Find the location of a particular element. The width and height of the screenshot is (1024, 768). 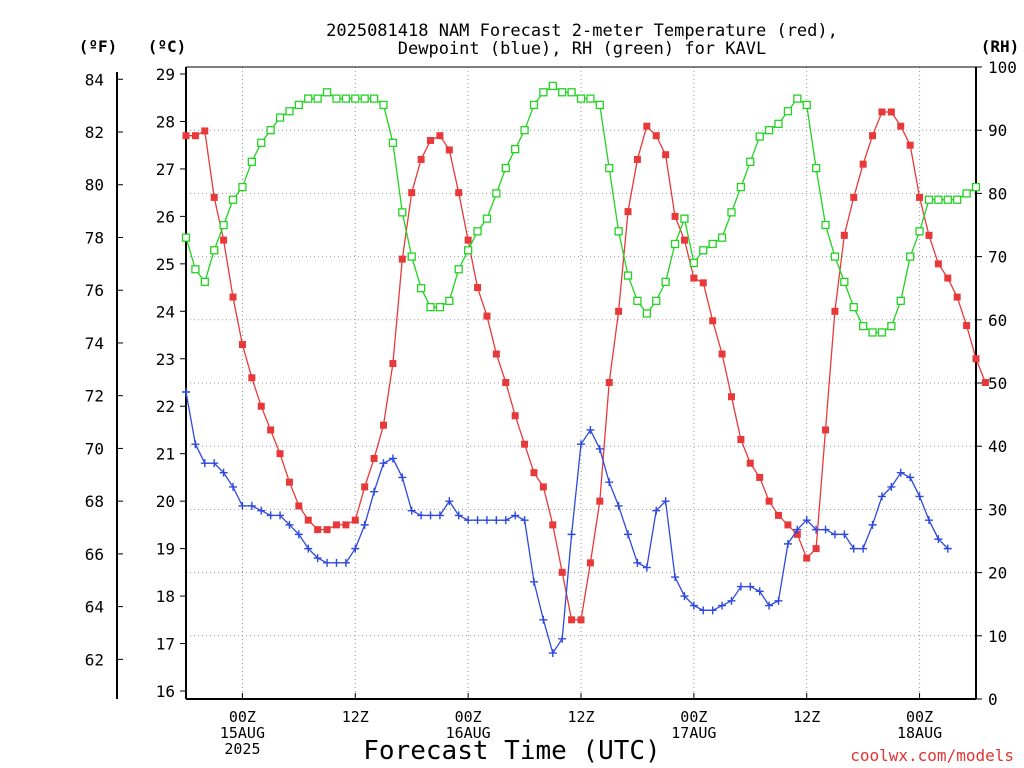

rh-tick-label: 50 is located at coordinates (997, 383).